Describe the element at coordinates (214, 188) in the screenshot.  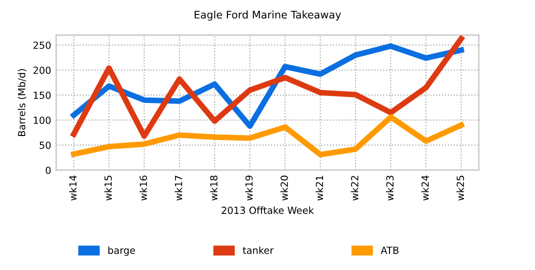
I see `x-tick-label: wk18` at that location.